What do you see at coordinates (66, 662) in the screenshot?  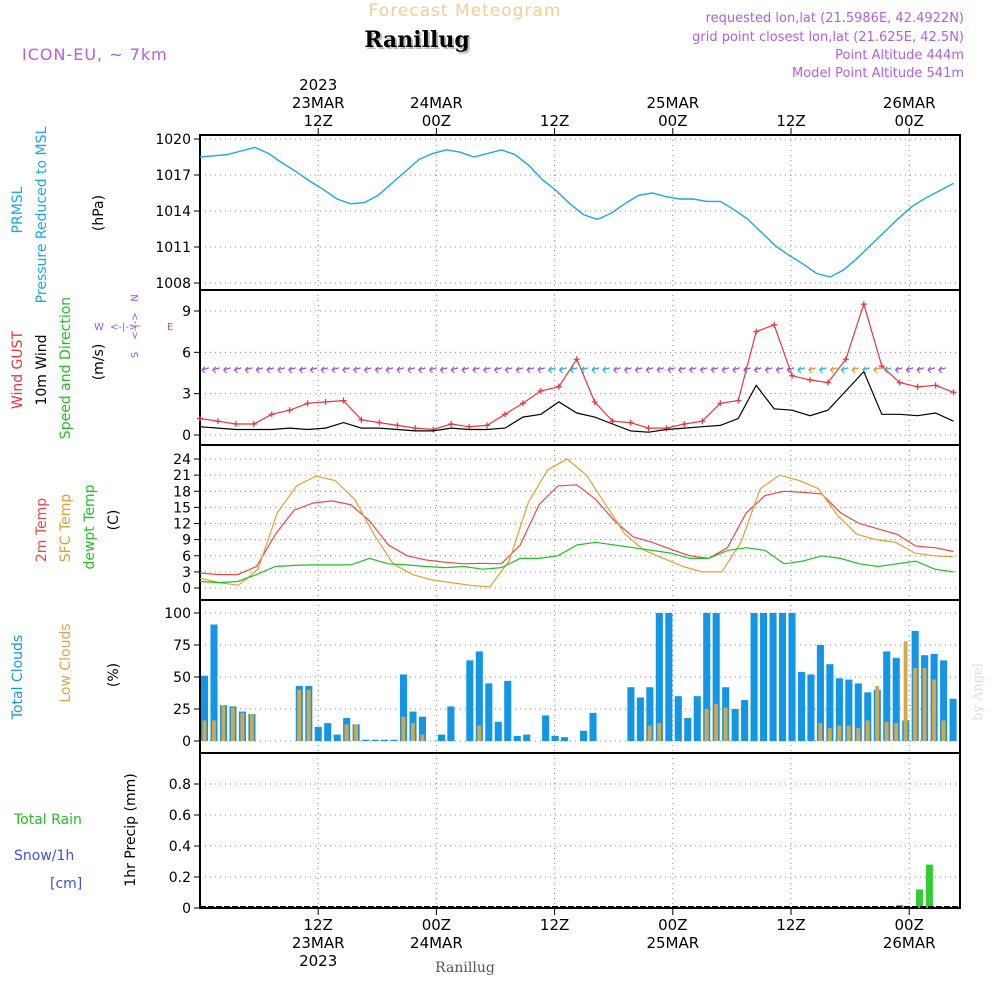 I see `low-clouds-label: Low Clouds` at bounding box center [66, 662].